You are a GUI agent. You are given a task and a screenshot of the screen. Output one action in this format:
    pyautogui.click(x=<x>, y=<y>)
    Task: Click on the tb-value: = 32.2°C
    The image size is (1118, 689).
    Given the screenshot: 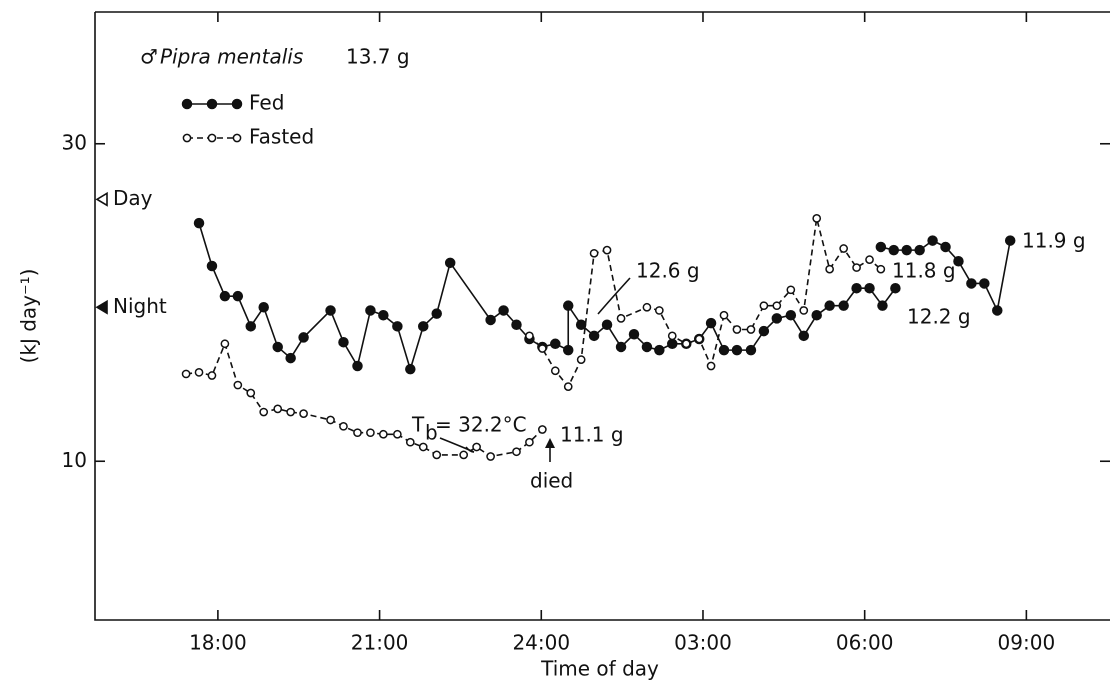 What is the action you would take?
    pyautogui.click(x=481, y=425)
    